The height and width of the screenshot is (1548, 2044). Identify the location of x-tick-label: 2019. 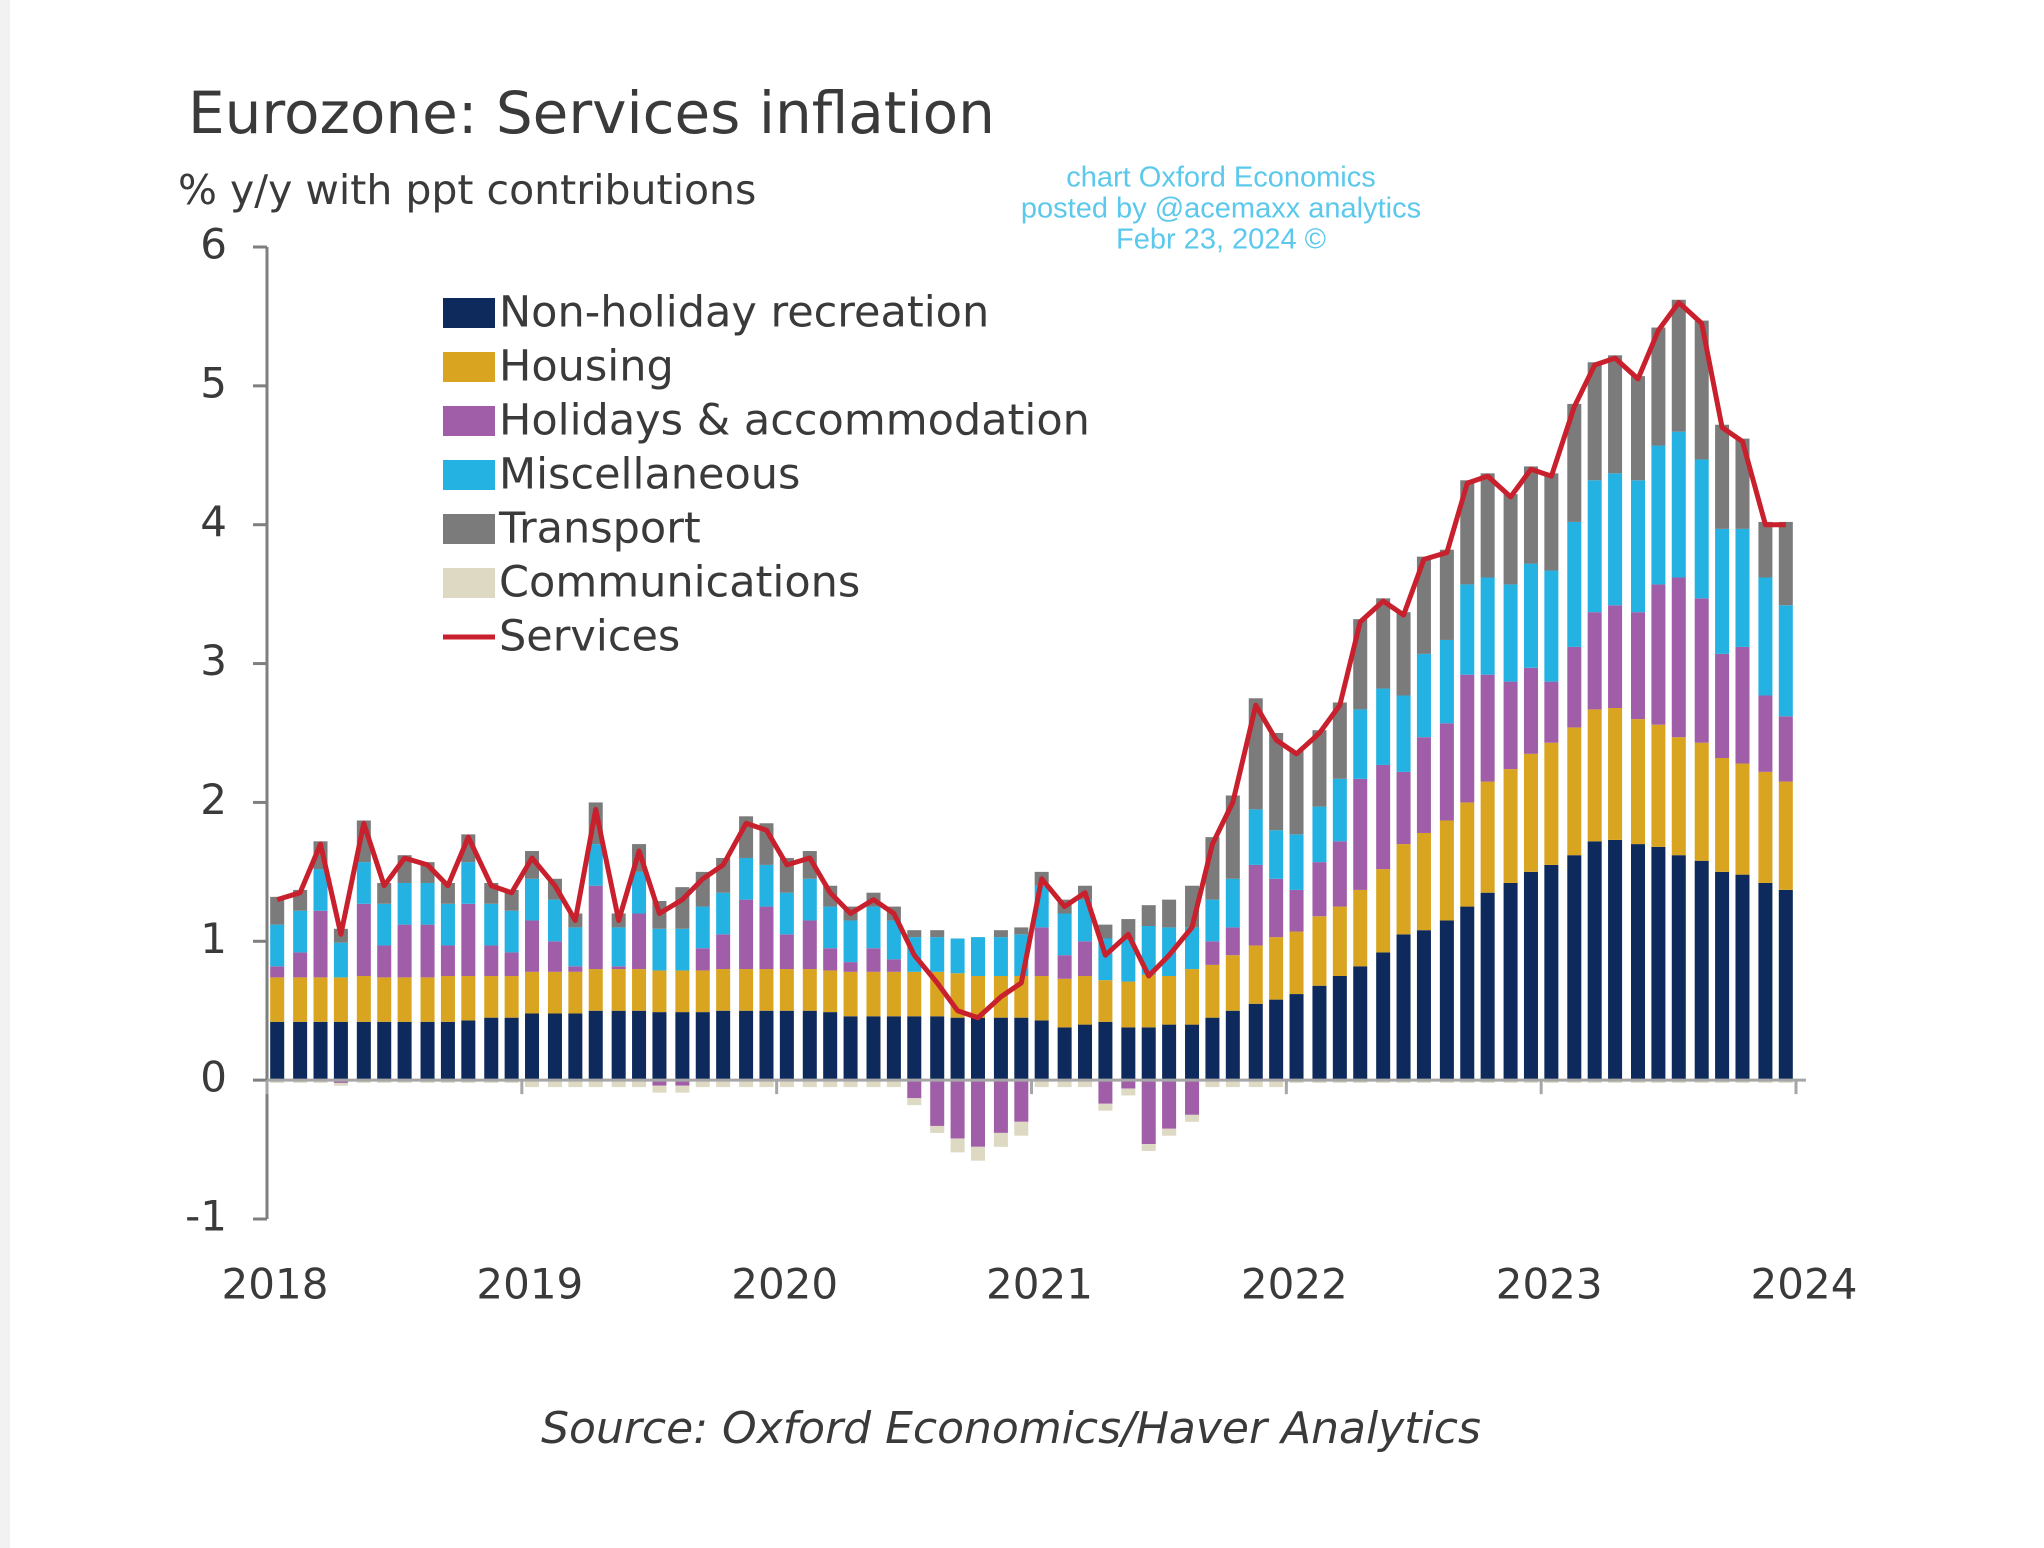
(529, 1284).